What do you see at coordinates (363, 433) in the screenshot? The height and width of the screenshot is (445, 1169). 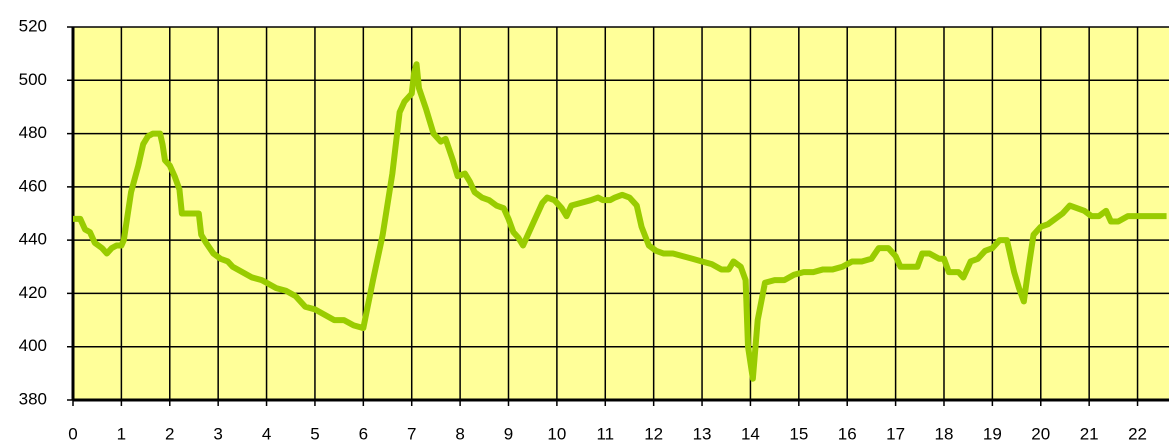 I see `x-tick-label: 6` at bounding box center [363, 433].